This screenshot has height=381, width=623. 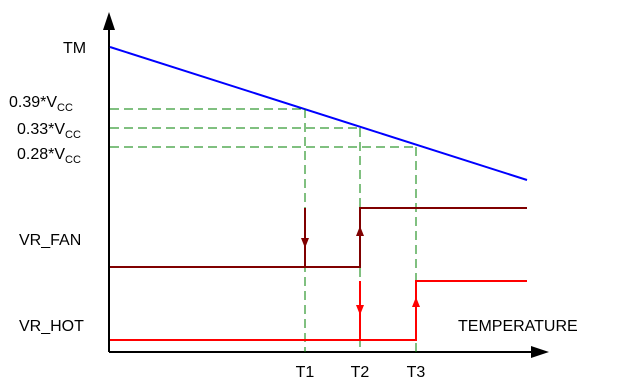 I want to click on vr-hot-signal, so click(x=318, y=310).